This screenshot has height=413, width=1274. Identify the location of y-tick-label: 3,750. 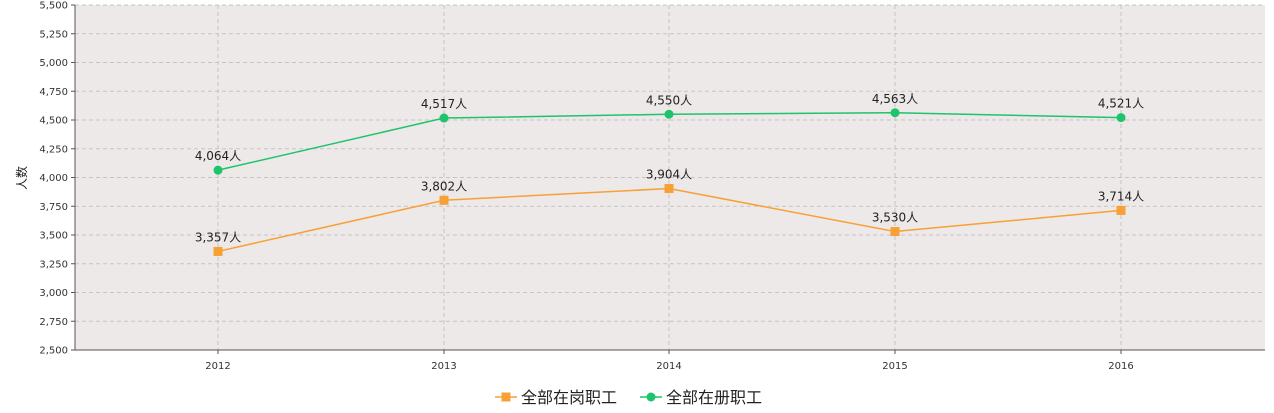
(53, 207).